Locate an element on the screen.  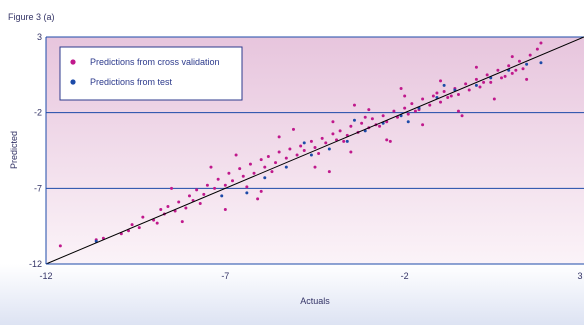
y-axis-label: Predicted is located at coordinates (14, 150).